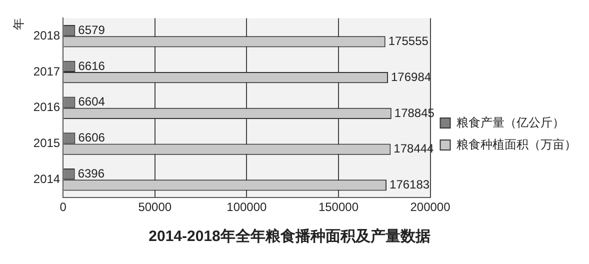 The height and width of the screenshot is (264, 589). Describe the element at coordinates (247, 207) in the screenshot. I see `x-tick-label: 100000` at that location.